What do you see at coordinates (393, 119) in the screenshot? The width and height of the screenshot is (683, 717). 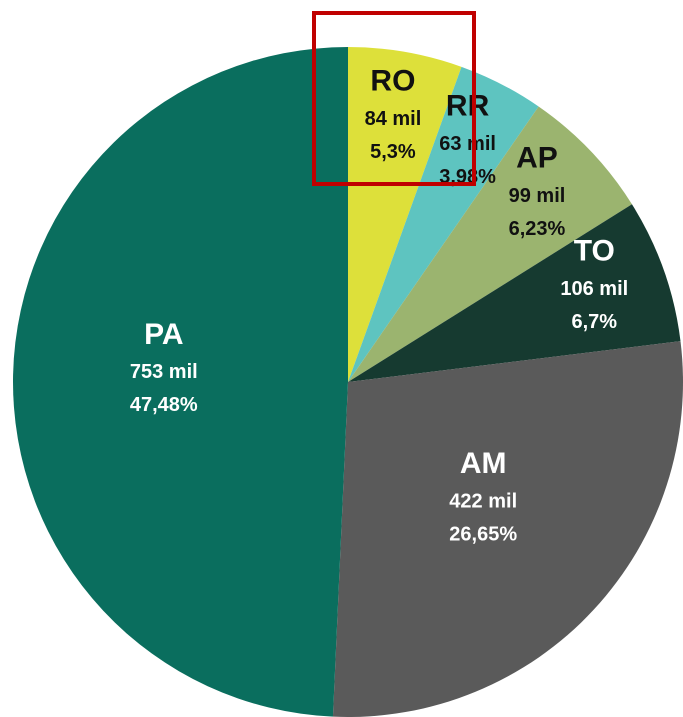 I see `amount-label: 84 mil` at bounding box center [393, 119].